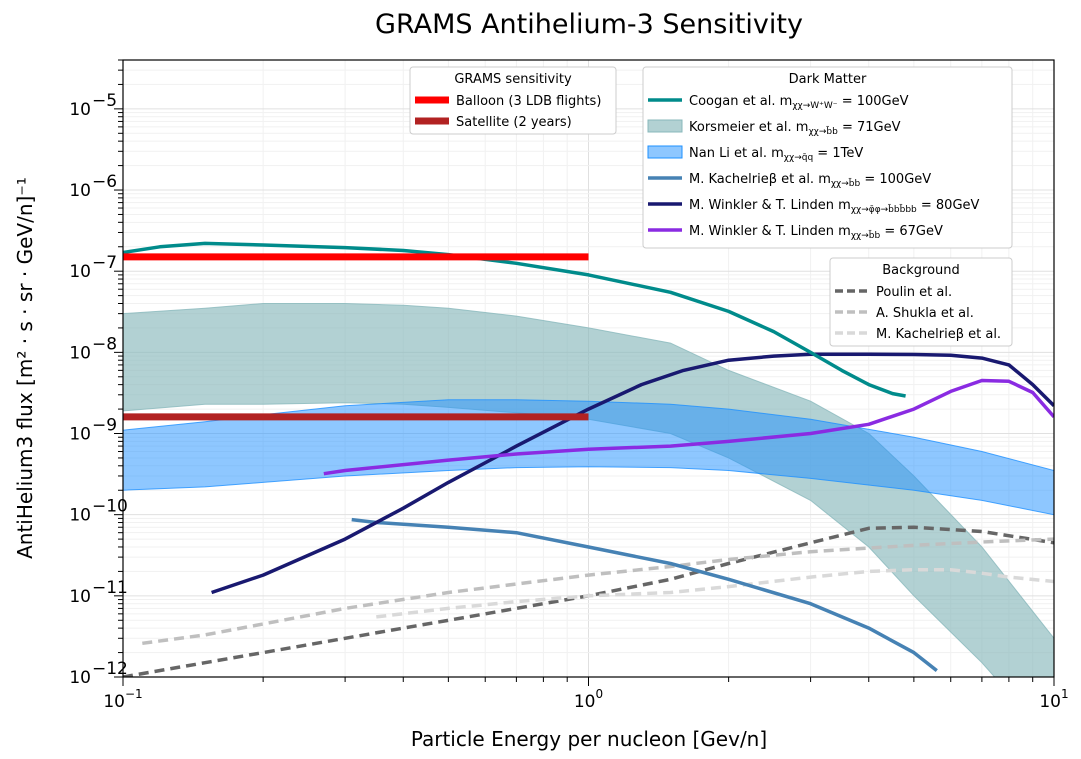  What do you see at coordinates (828, 79) in the screenshot?
I see `legend-title: Dark Matter` at bounding box center [828, 79].